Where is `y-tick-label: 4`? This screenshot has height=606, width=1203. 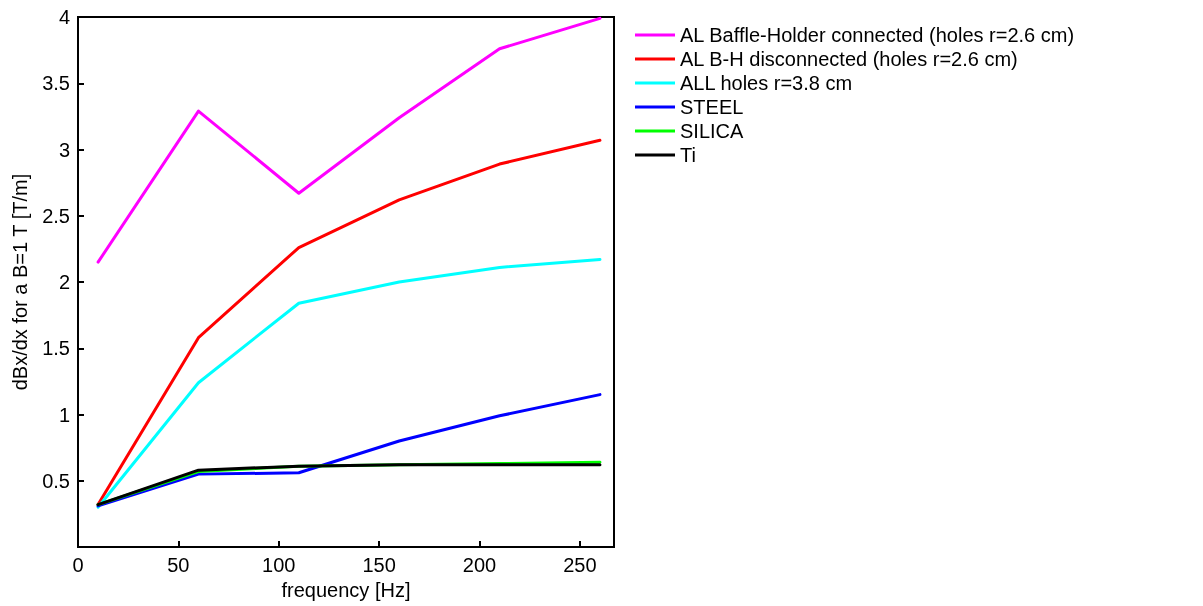 y-tick-label: 4 is located at coordinates (64, 17).